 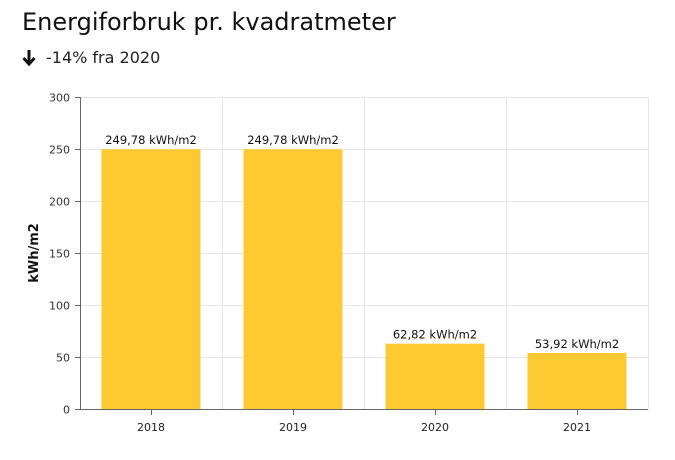 What do you see at coordinates (151, 427) in the screenshot?
I see `x-tick-label: 2018` at bounding box center [151, 427].